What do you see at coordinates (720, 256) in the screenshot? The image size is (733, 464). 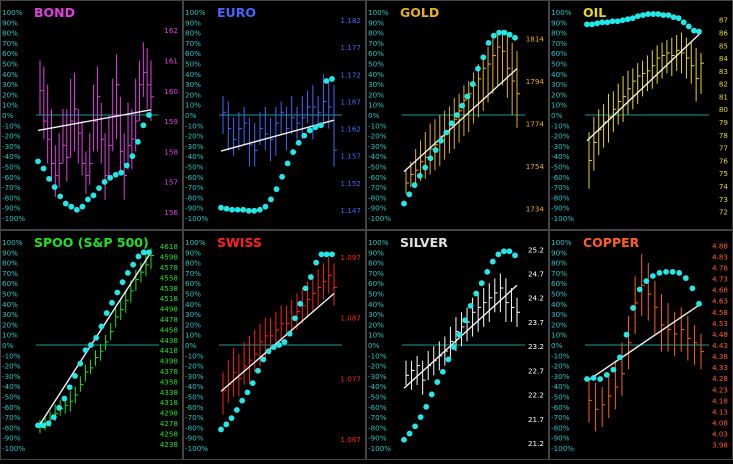 I see `price-tick-label: 4.83` at bounding box center [720, 256].